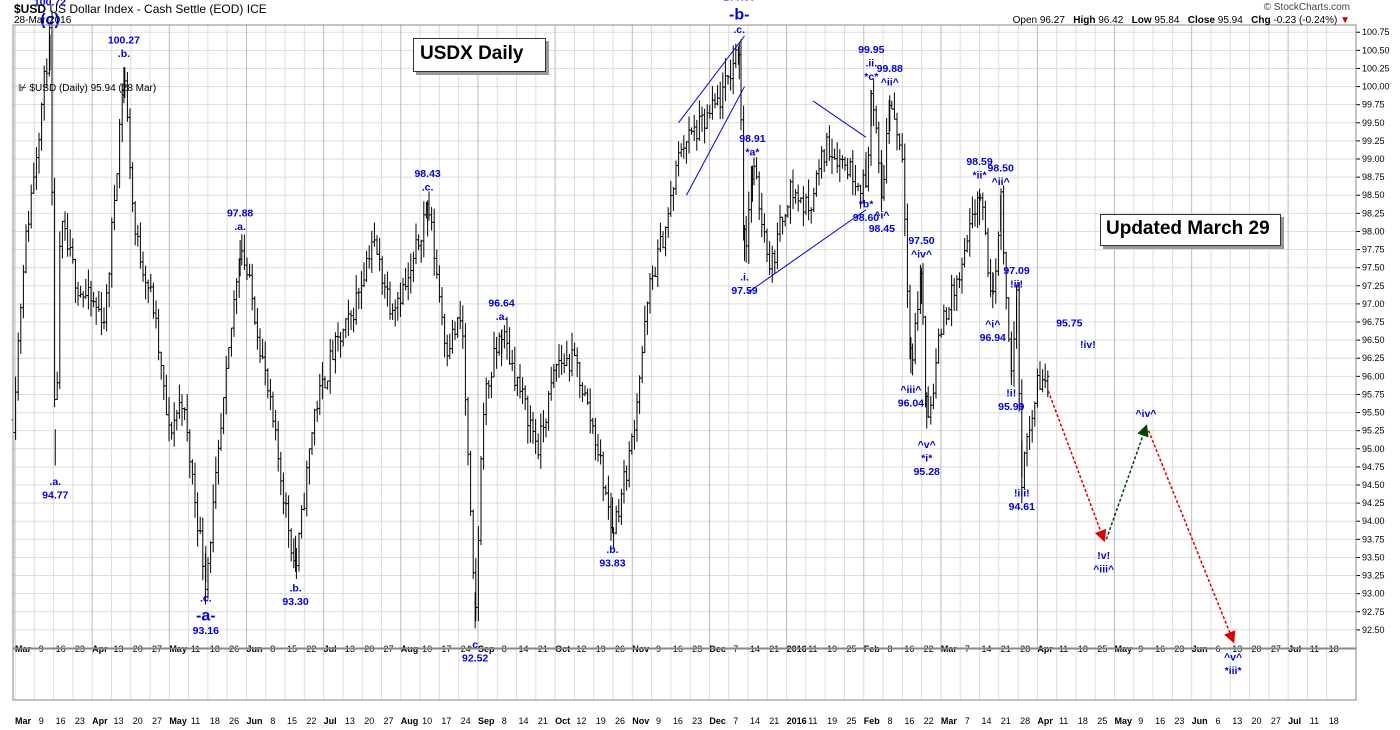  Describe the element at coordinates (739, 15) in the screenshot. I see `wave-label: -b-` at that location.